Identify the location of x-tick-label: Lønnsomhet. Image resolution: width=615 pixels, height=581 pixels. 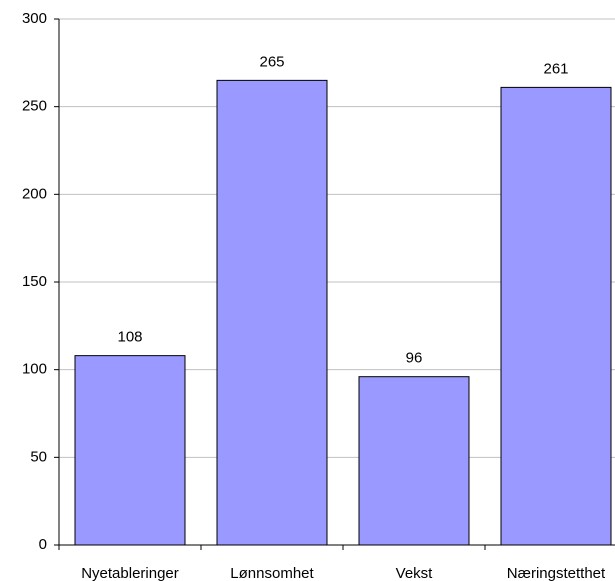
(272, 573).